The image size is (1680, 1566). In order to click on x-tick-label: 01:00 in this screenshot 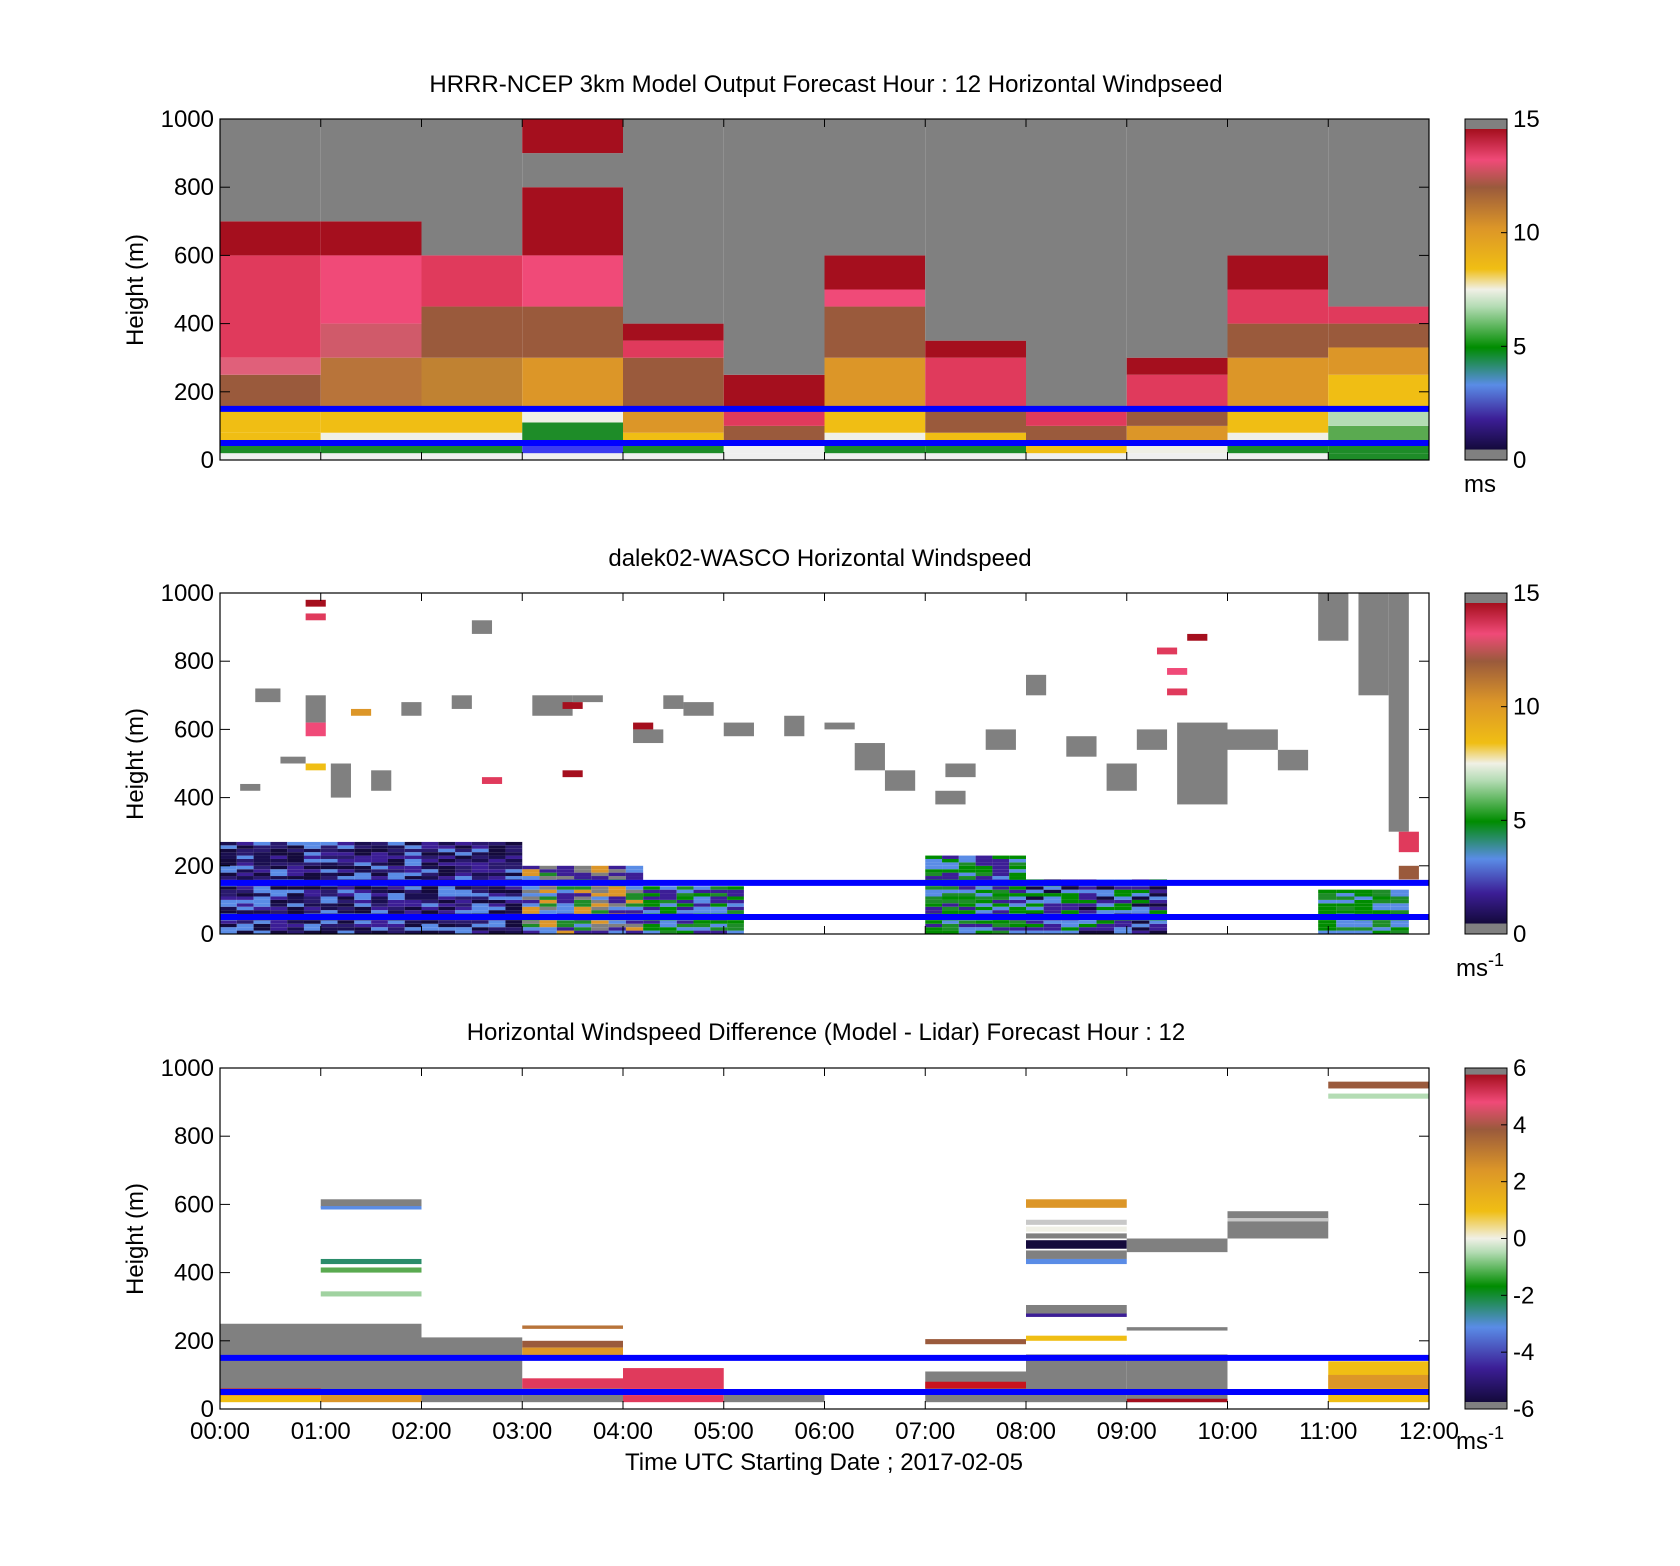, I will do `click(321, 1431)`.